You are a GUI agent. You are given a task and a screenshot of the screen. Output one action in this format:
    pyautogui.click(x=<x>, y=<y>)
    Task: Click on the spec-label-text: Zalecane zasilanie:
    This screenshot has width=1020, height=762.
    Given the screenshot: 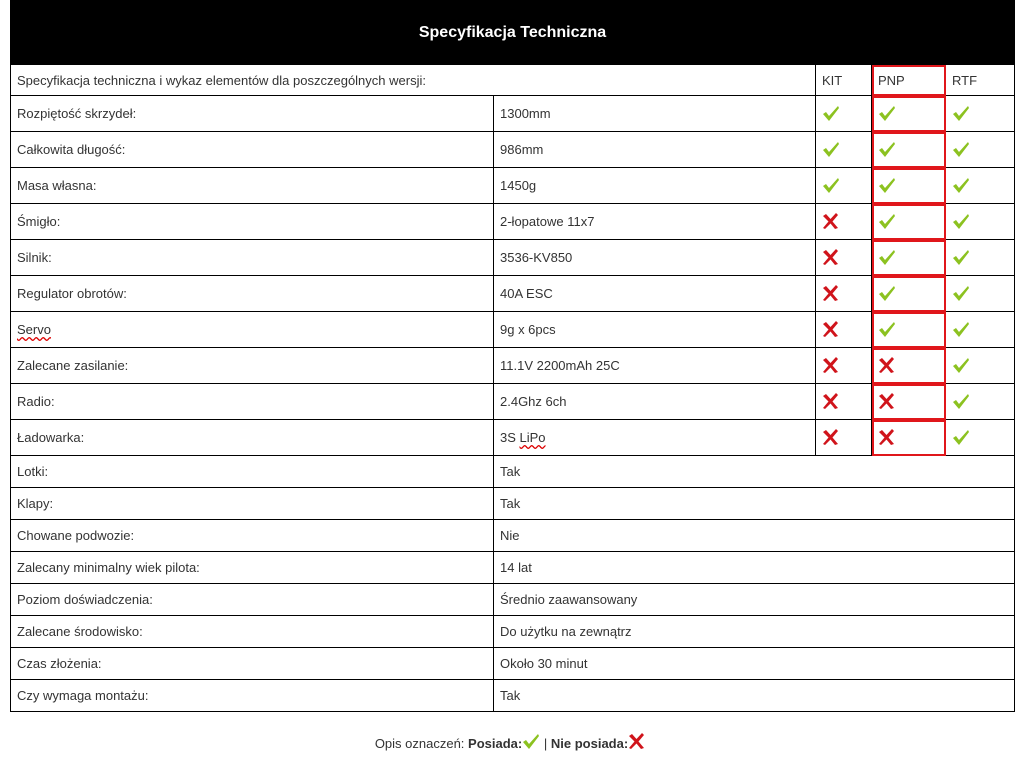 What is the action you would take?
    pyautogui.click(x=73, y=365)
    